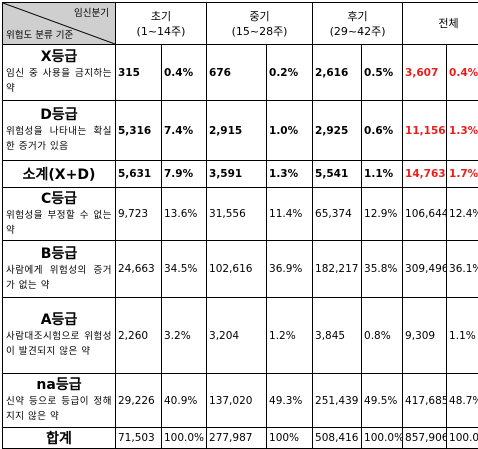  I want to click on grade-name: C등급, so click(59, 199).